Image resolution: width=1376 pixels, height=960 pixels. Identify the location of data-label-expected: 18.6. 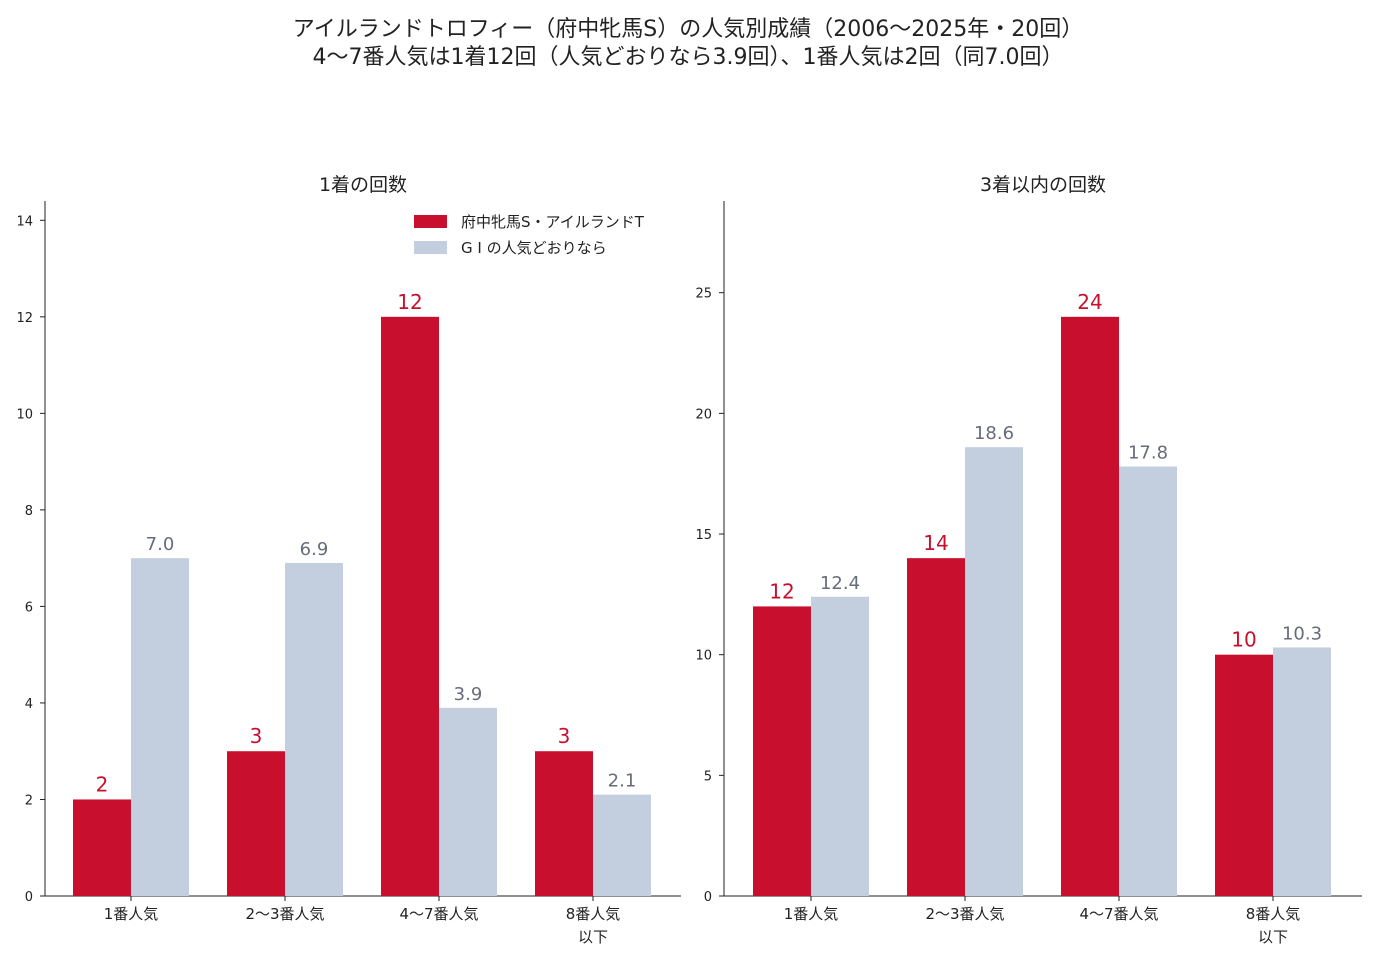
(994, 433).